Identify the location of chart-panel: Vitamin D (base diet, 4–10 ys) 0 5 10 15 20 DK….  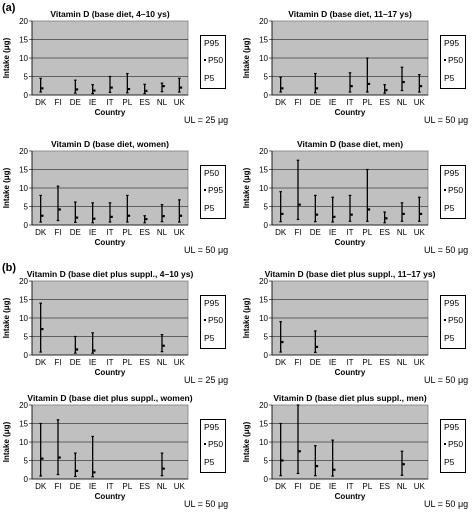
(116, 70).